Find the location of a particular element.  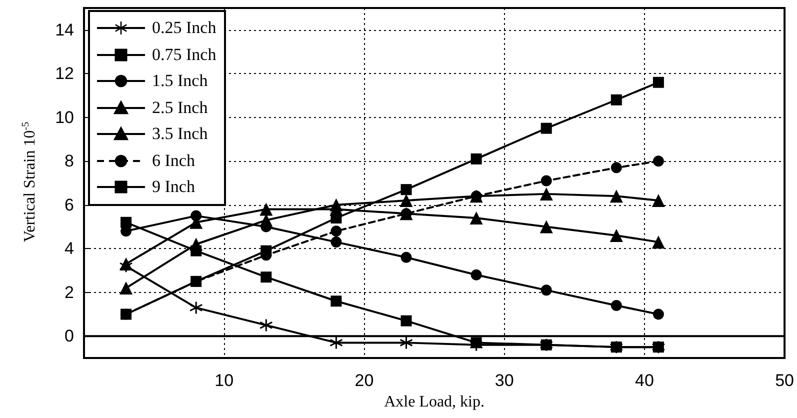

x-axis-title: Axle Load, kip. is located at coordinates (434, 401).